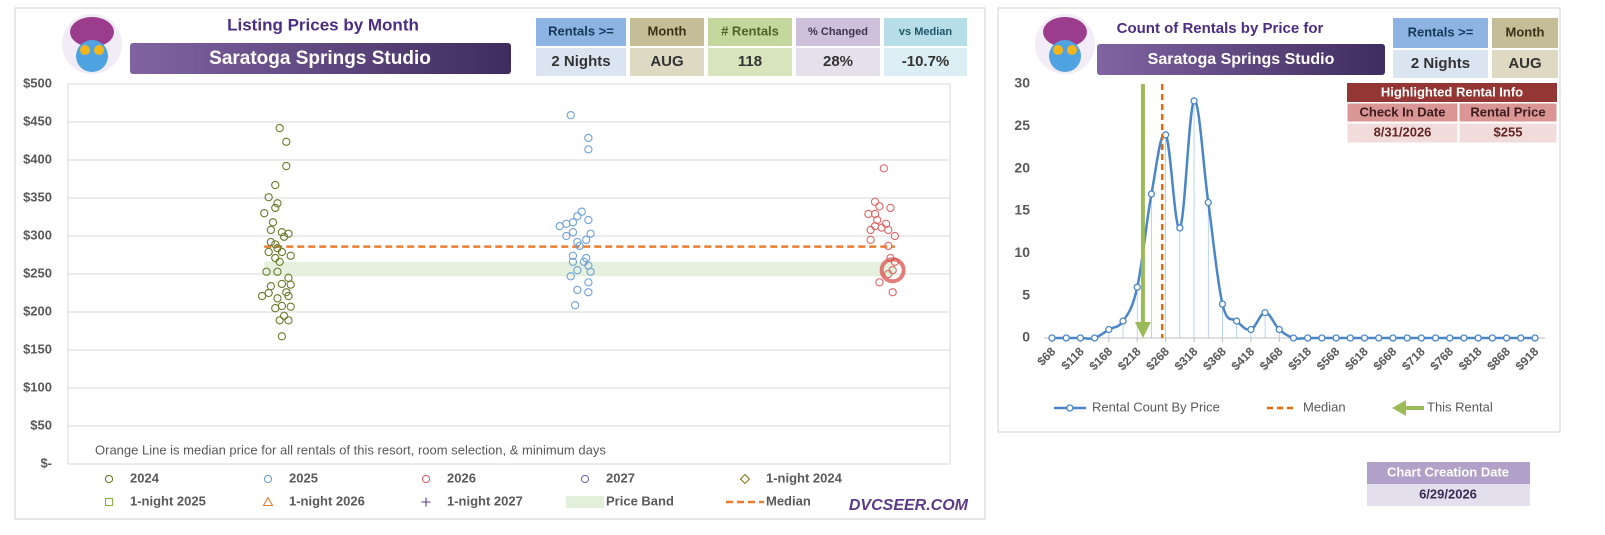 The image size is (1605, 535). Describe the element at coordinates (581, 30) in the screenshot. I see `stat-label: Rentals >=` at that location.